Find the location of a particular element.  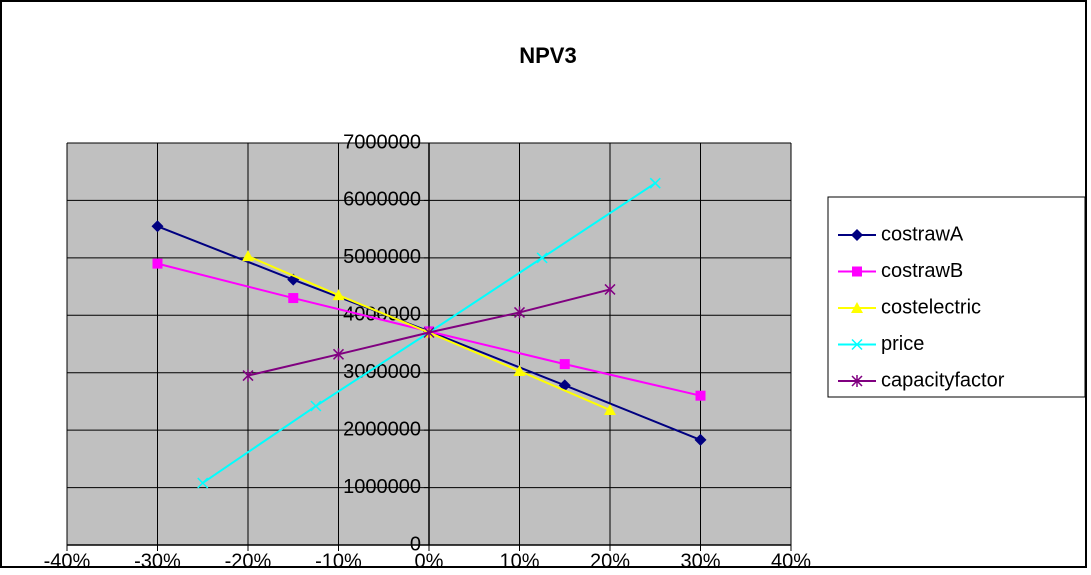

legend-label: price is located at coordinates (902, 344).